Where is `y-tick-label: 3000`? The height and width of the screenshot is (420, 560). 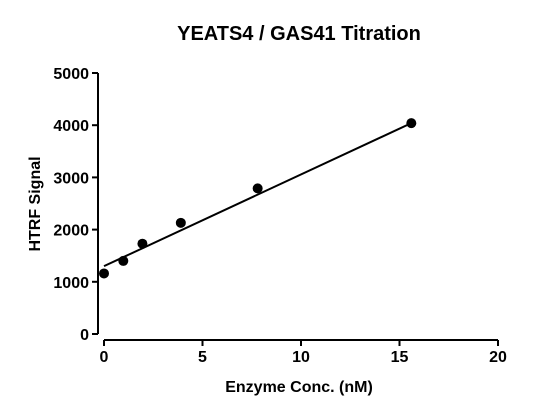
y-tick-label: 3000 is located at coordinates (71, 178).